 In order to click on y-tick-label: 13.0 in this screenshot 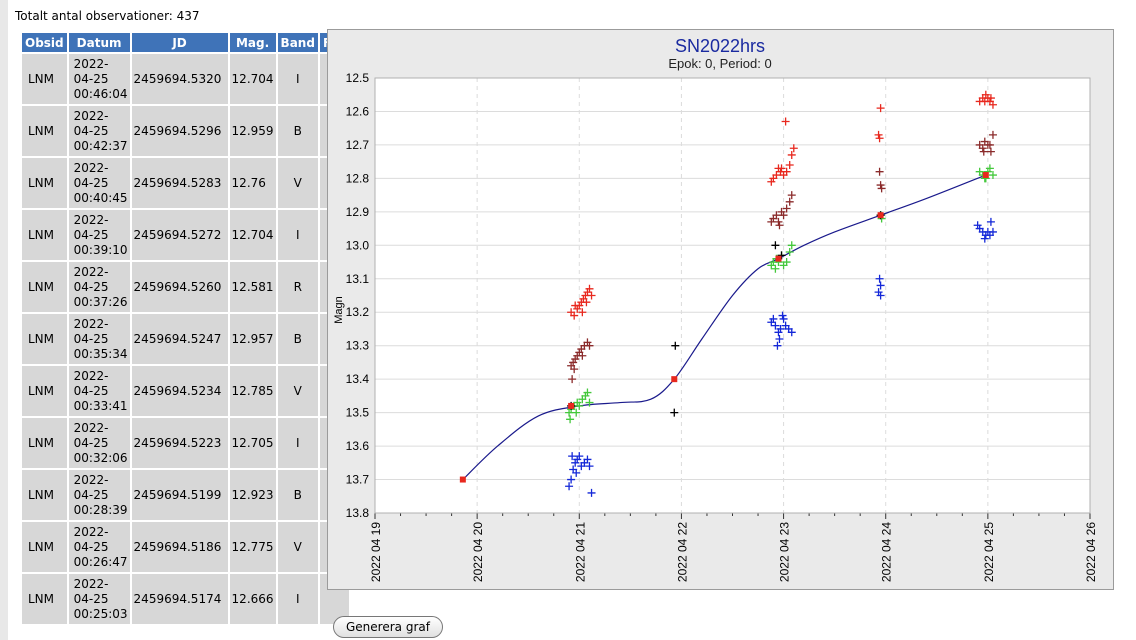, I will do `click(358, 245)`.